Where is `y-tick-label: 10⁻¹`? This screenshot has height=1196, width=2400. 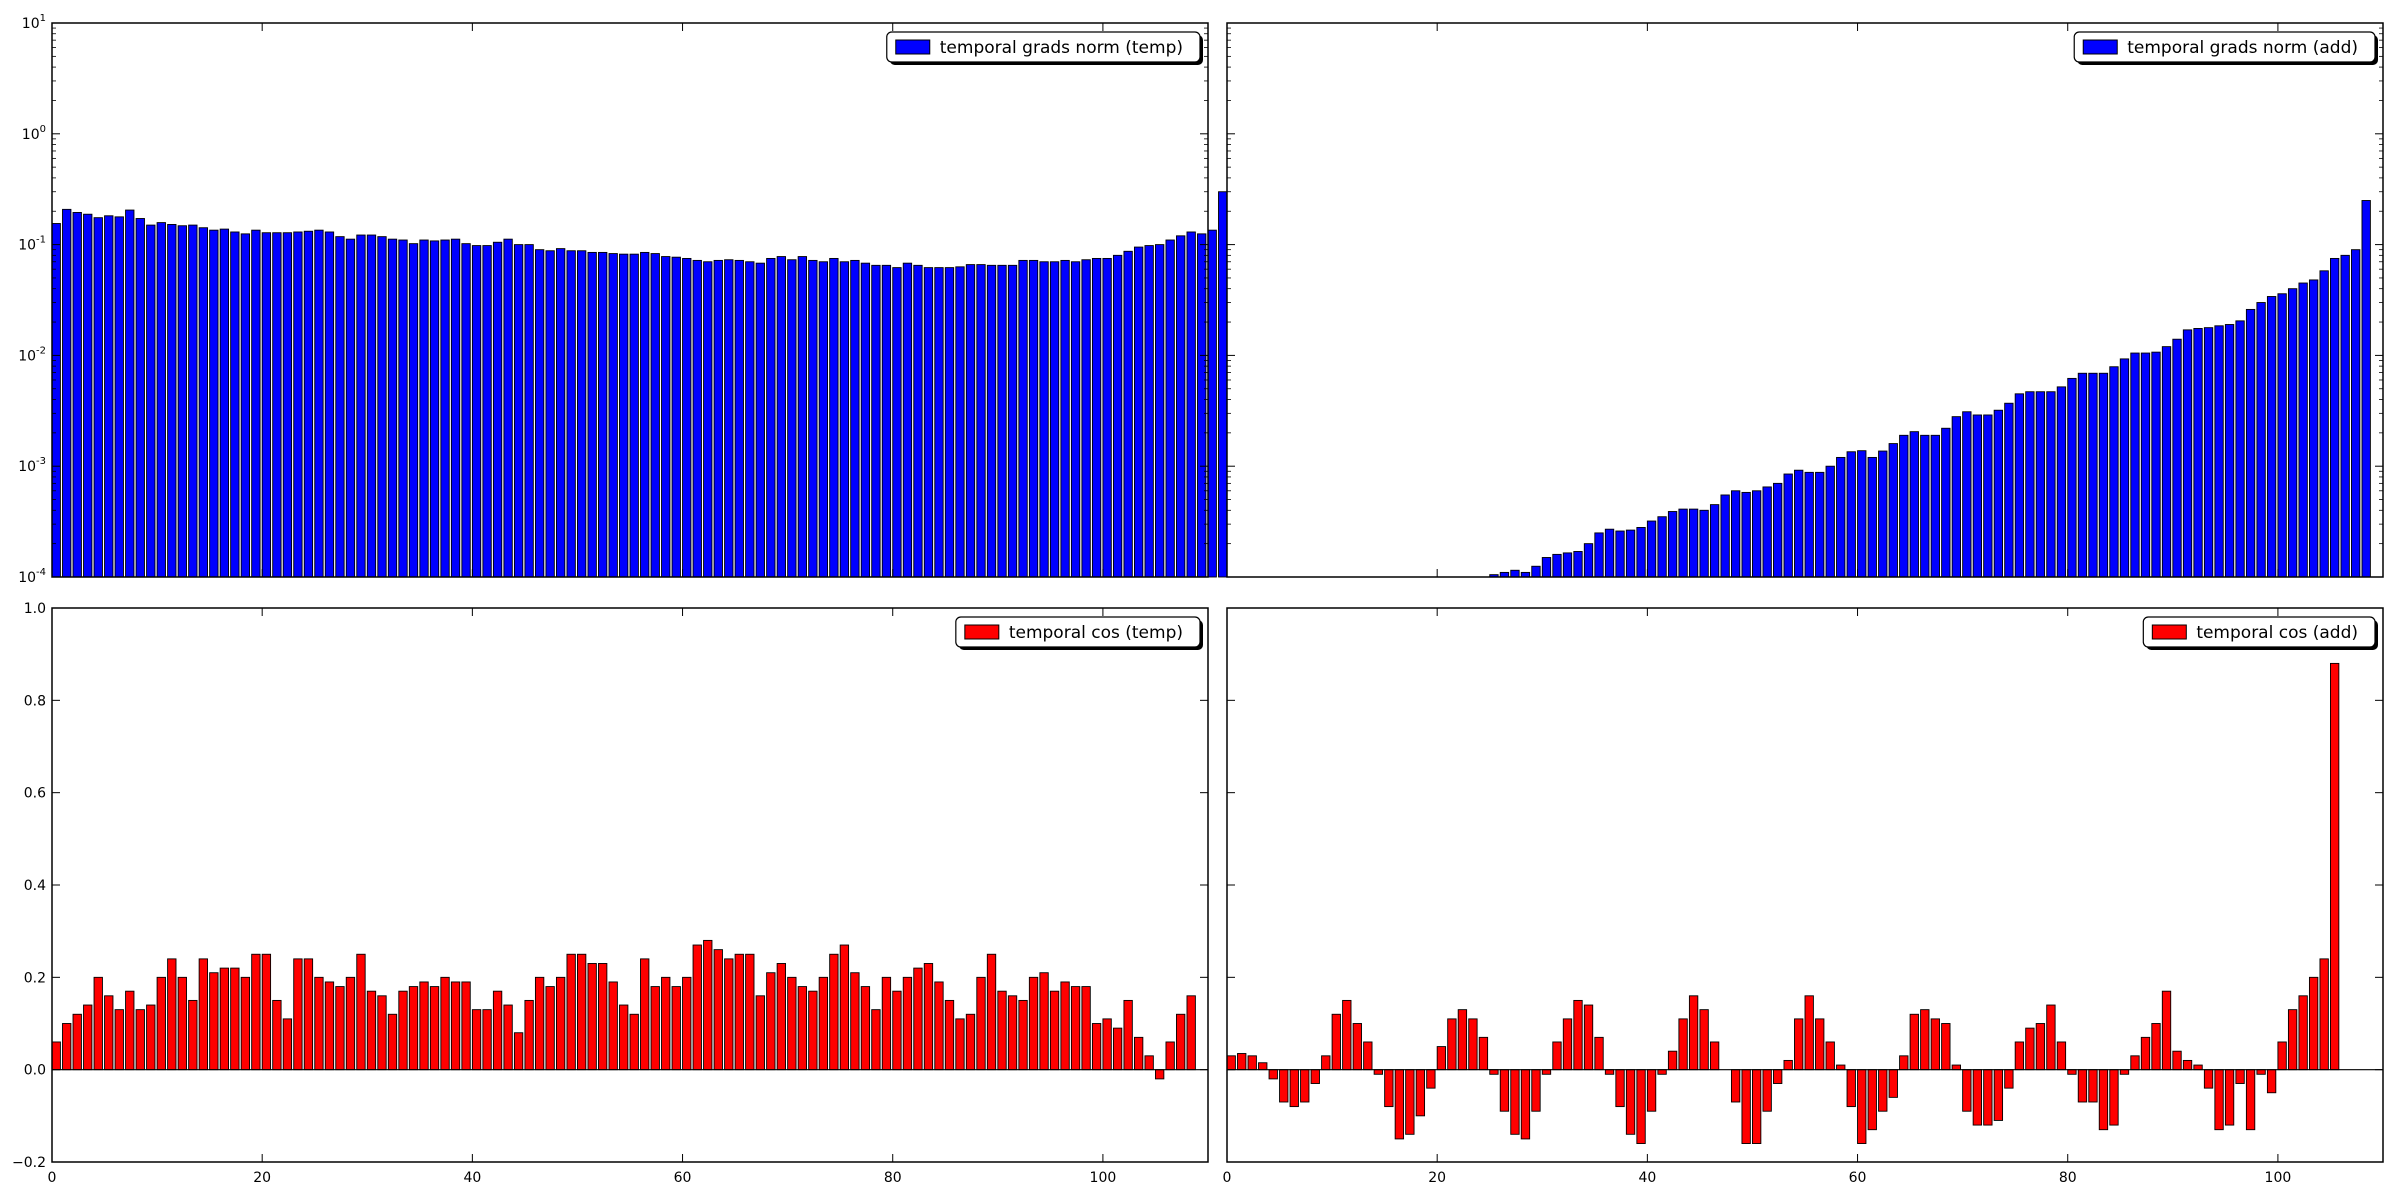
y-tick-label: 10⁻¹ is located at coordinates (32, 244).